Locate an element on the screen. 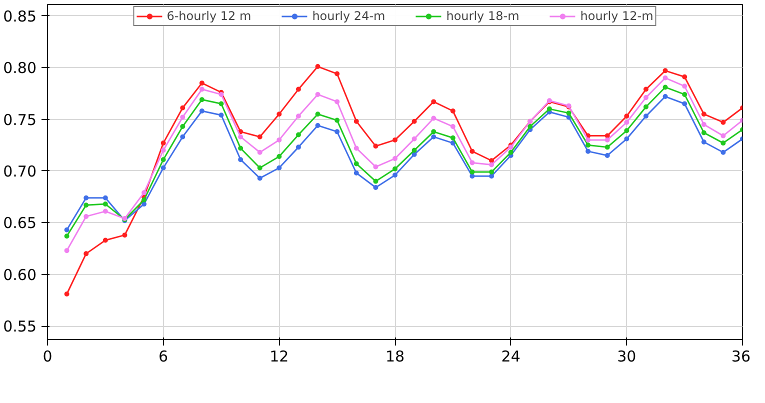 The height and width of the screenshot is (403, 765). x-tick-label: 6 is located at coordinates (163, 357).